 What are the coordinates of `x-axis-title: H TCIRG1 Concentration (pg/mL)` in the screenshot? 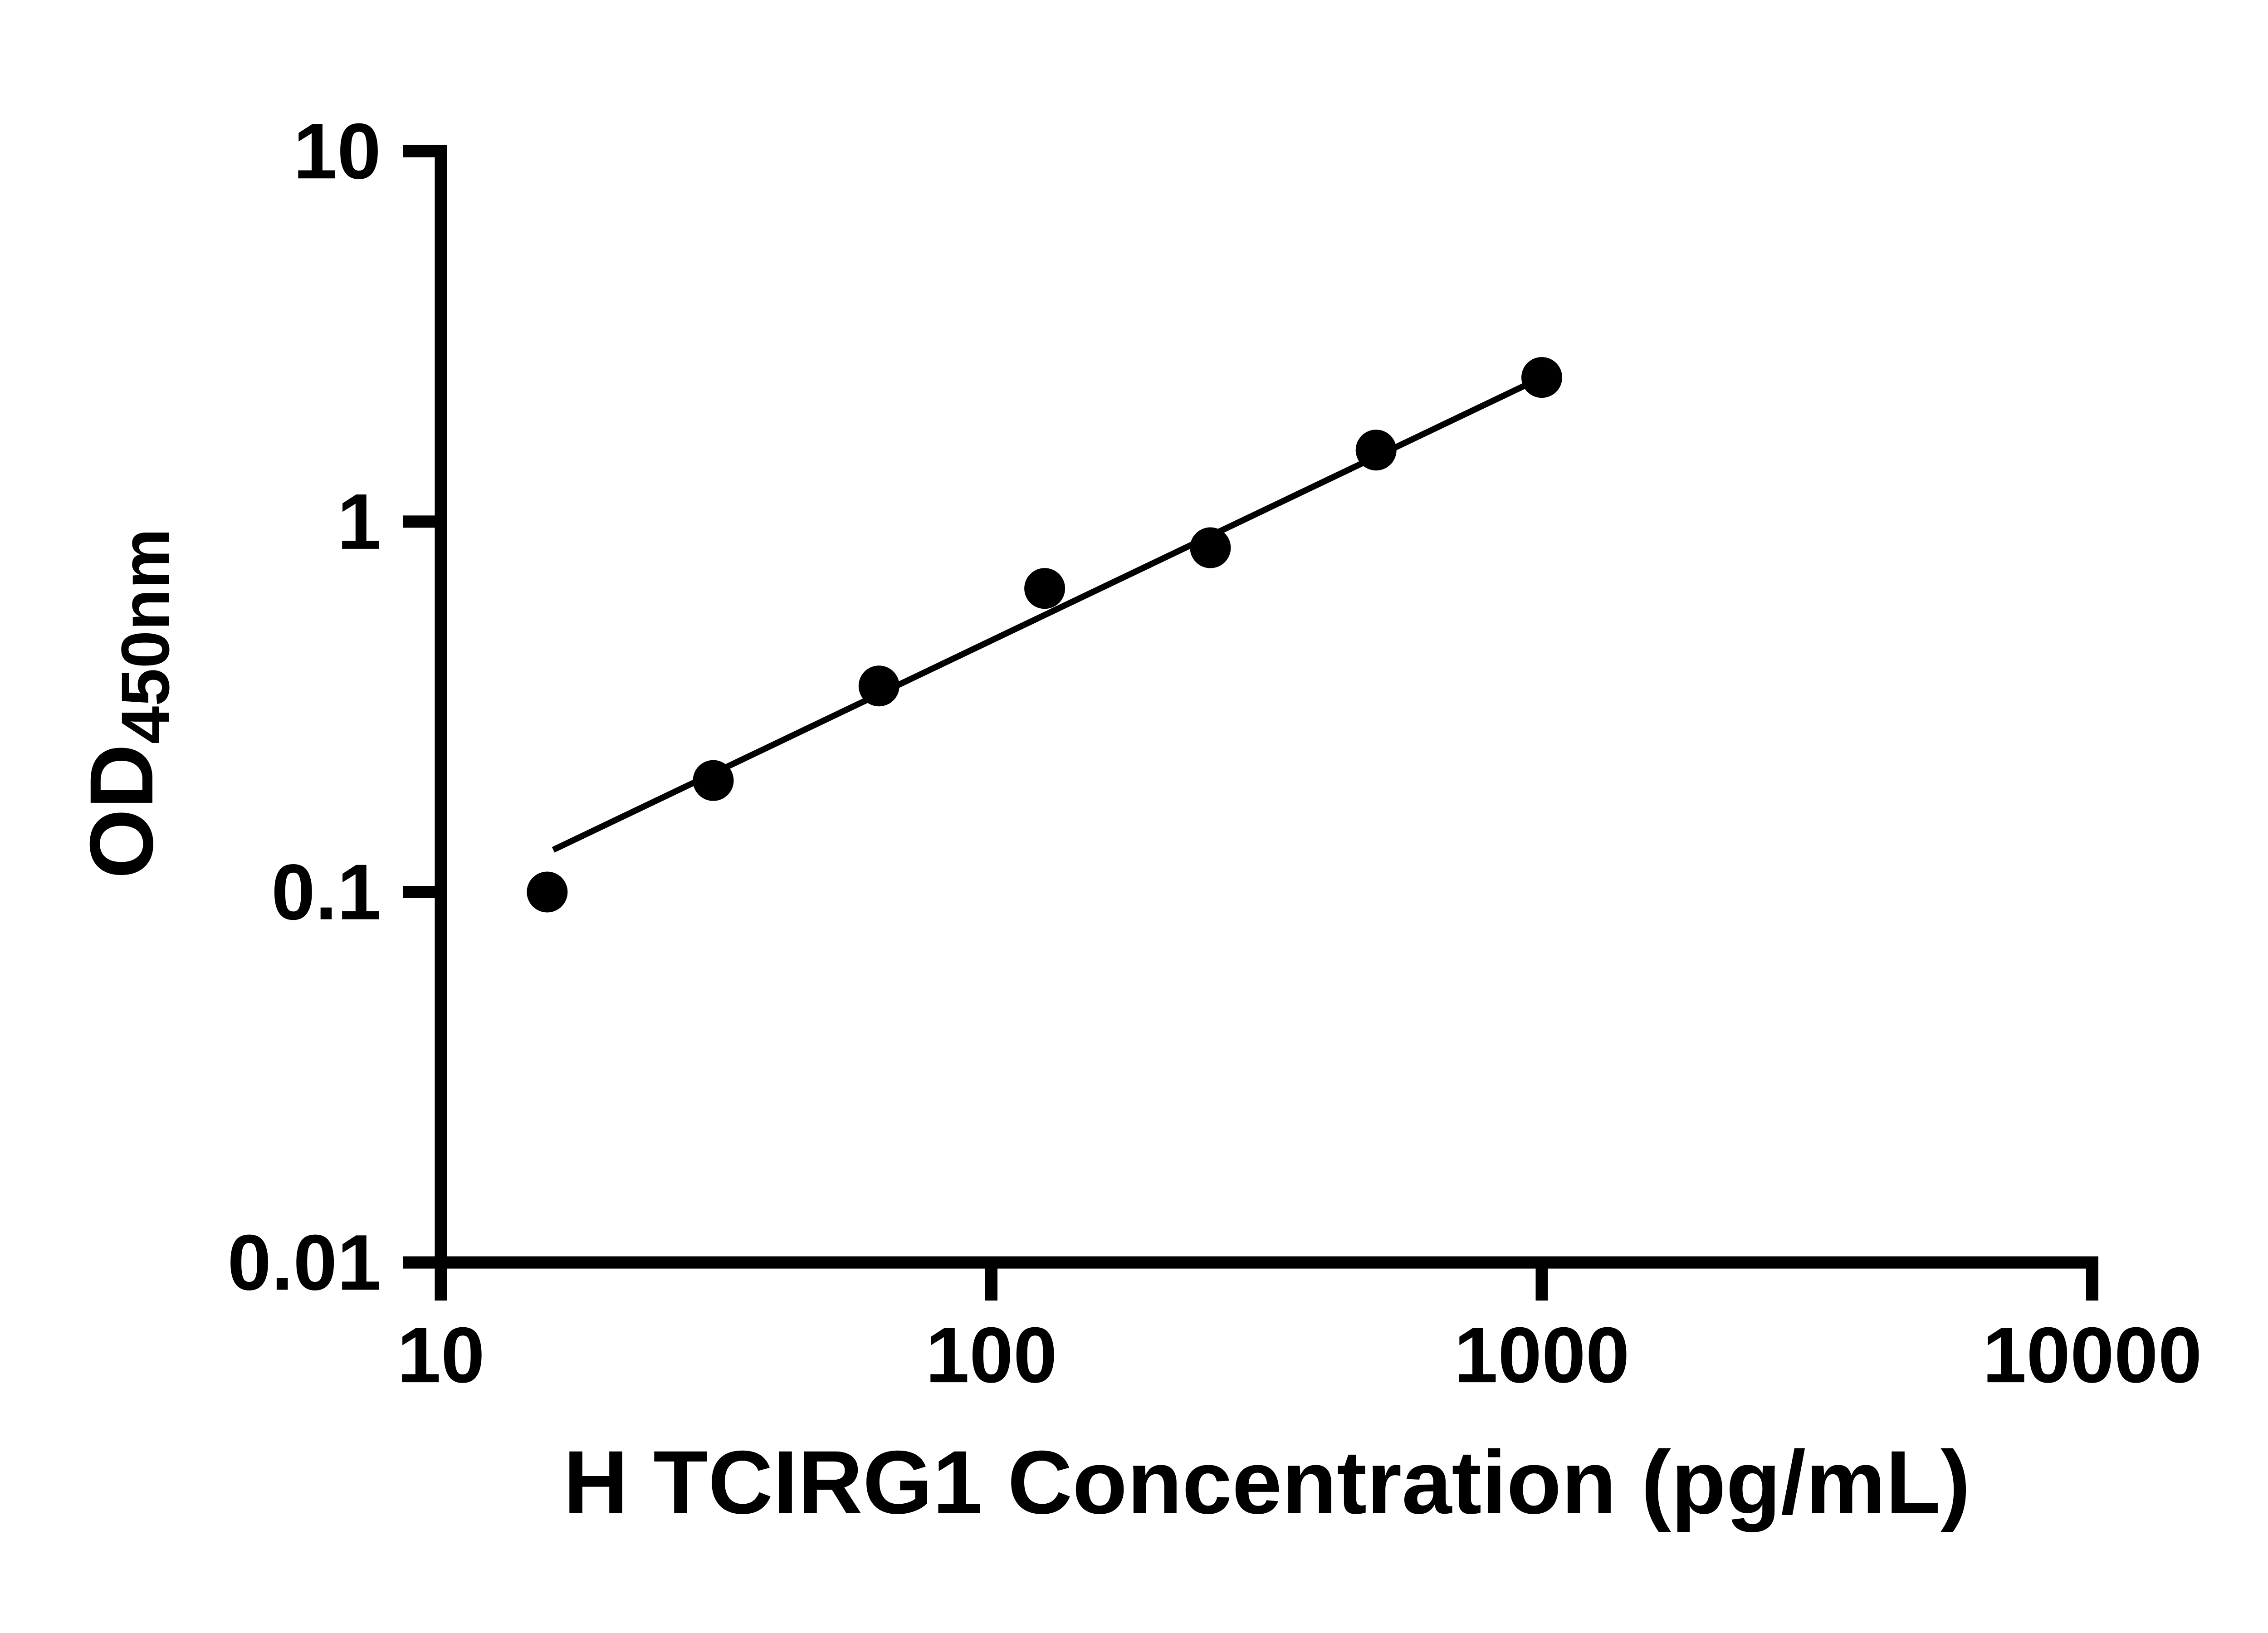 It's located at (1266, 1482).